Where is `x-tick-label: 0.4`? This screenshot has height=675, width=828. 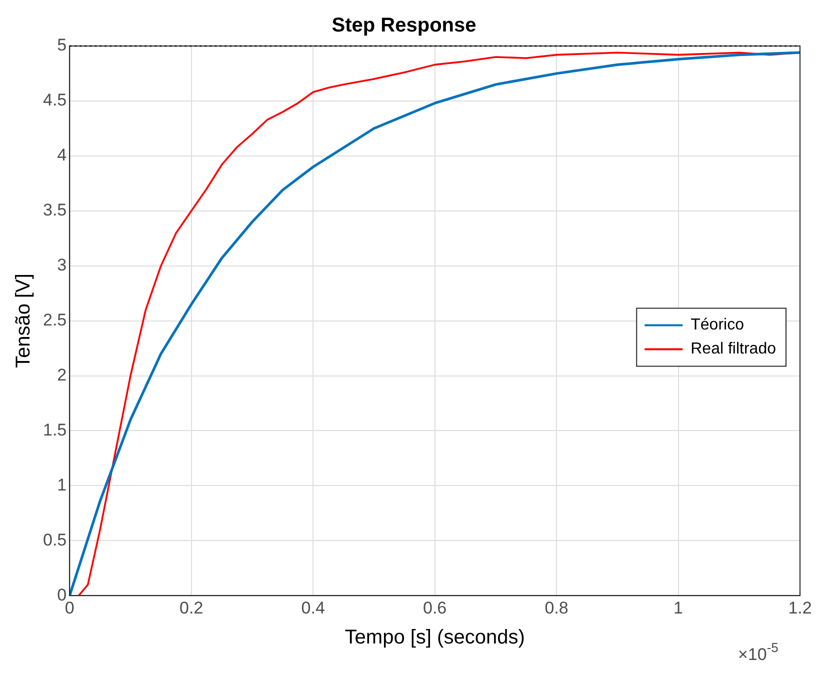
x-tick-label: 0.4 is located at coordinates (313, 608).